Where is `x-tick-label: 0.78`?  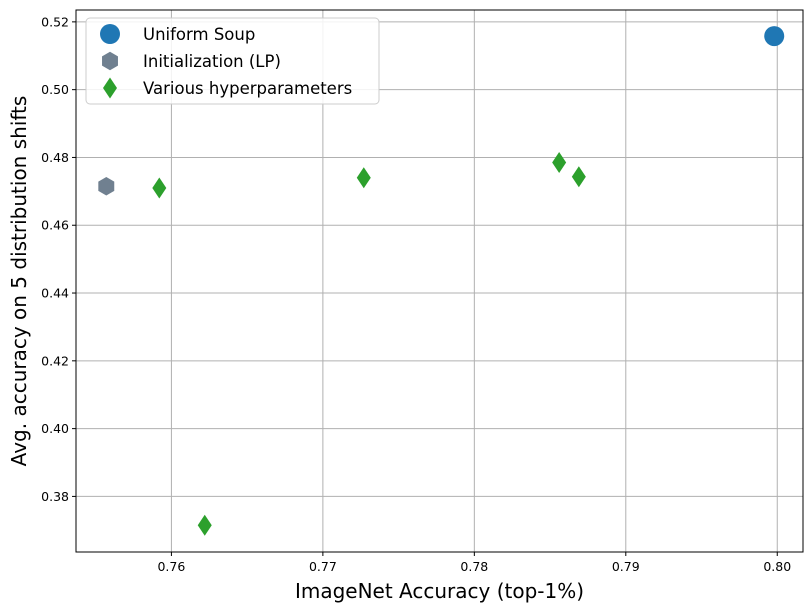 x-tick-label: 0.78 is located at coordinates (474, 566).